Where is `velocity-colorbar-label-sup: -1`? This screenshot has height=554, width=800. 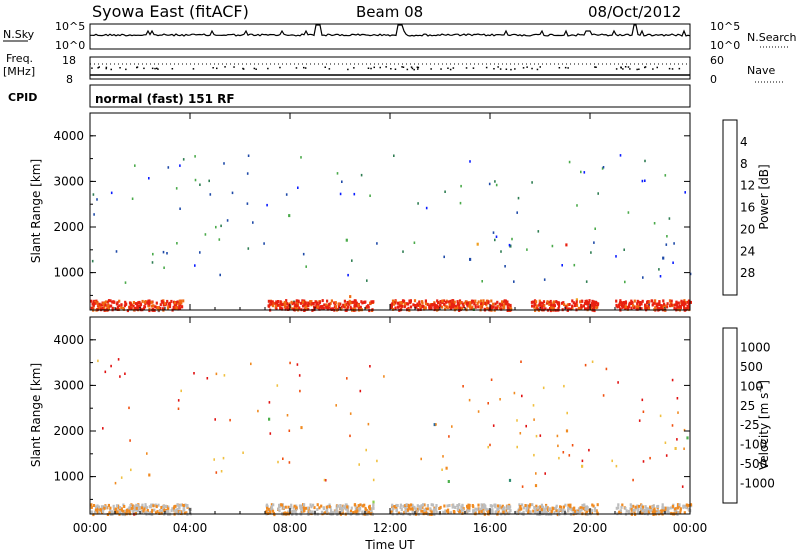
velocity-colorbar-label-sup: -1 is located at coordinates (760, 389).